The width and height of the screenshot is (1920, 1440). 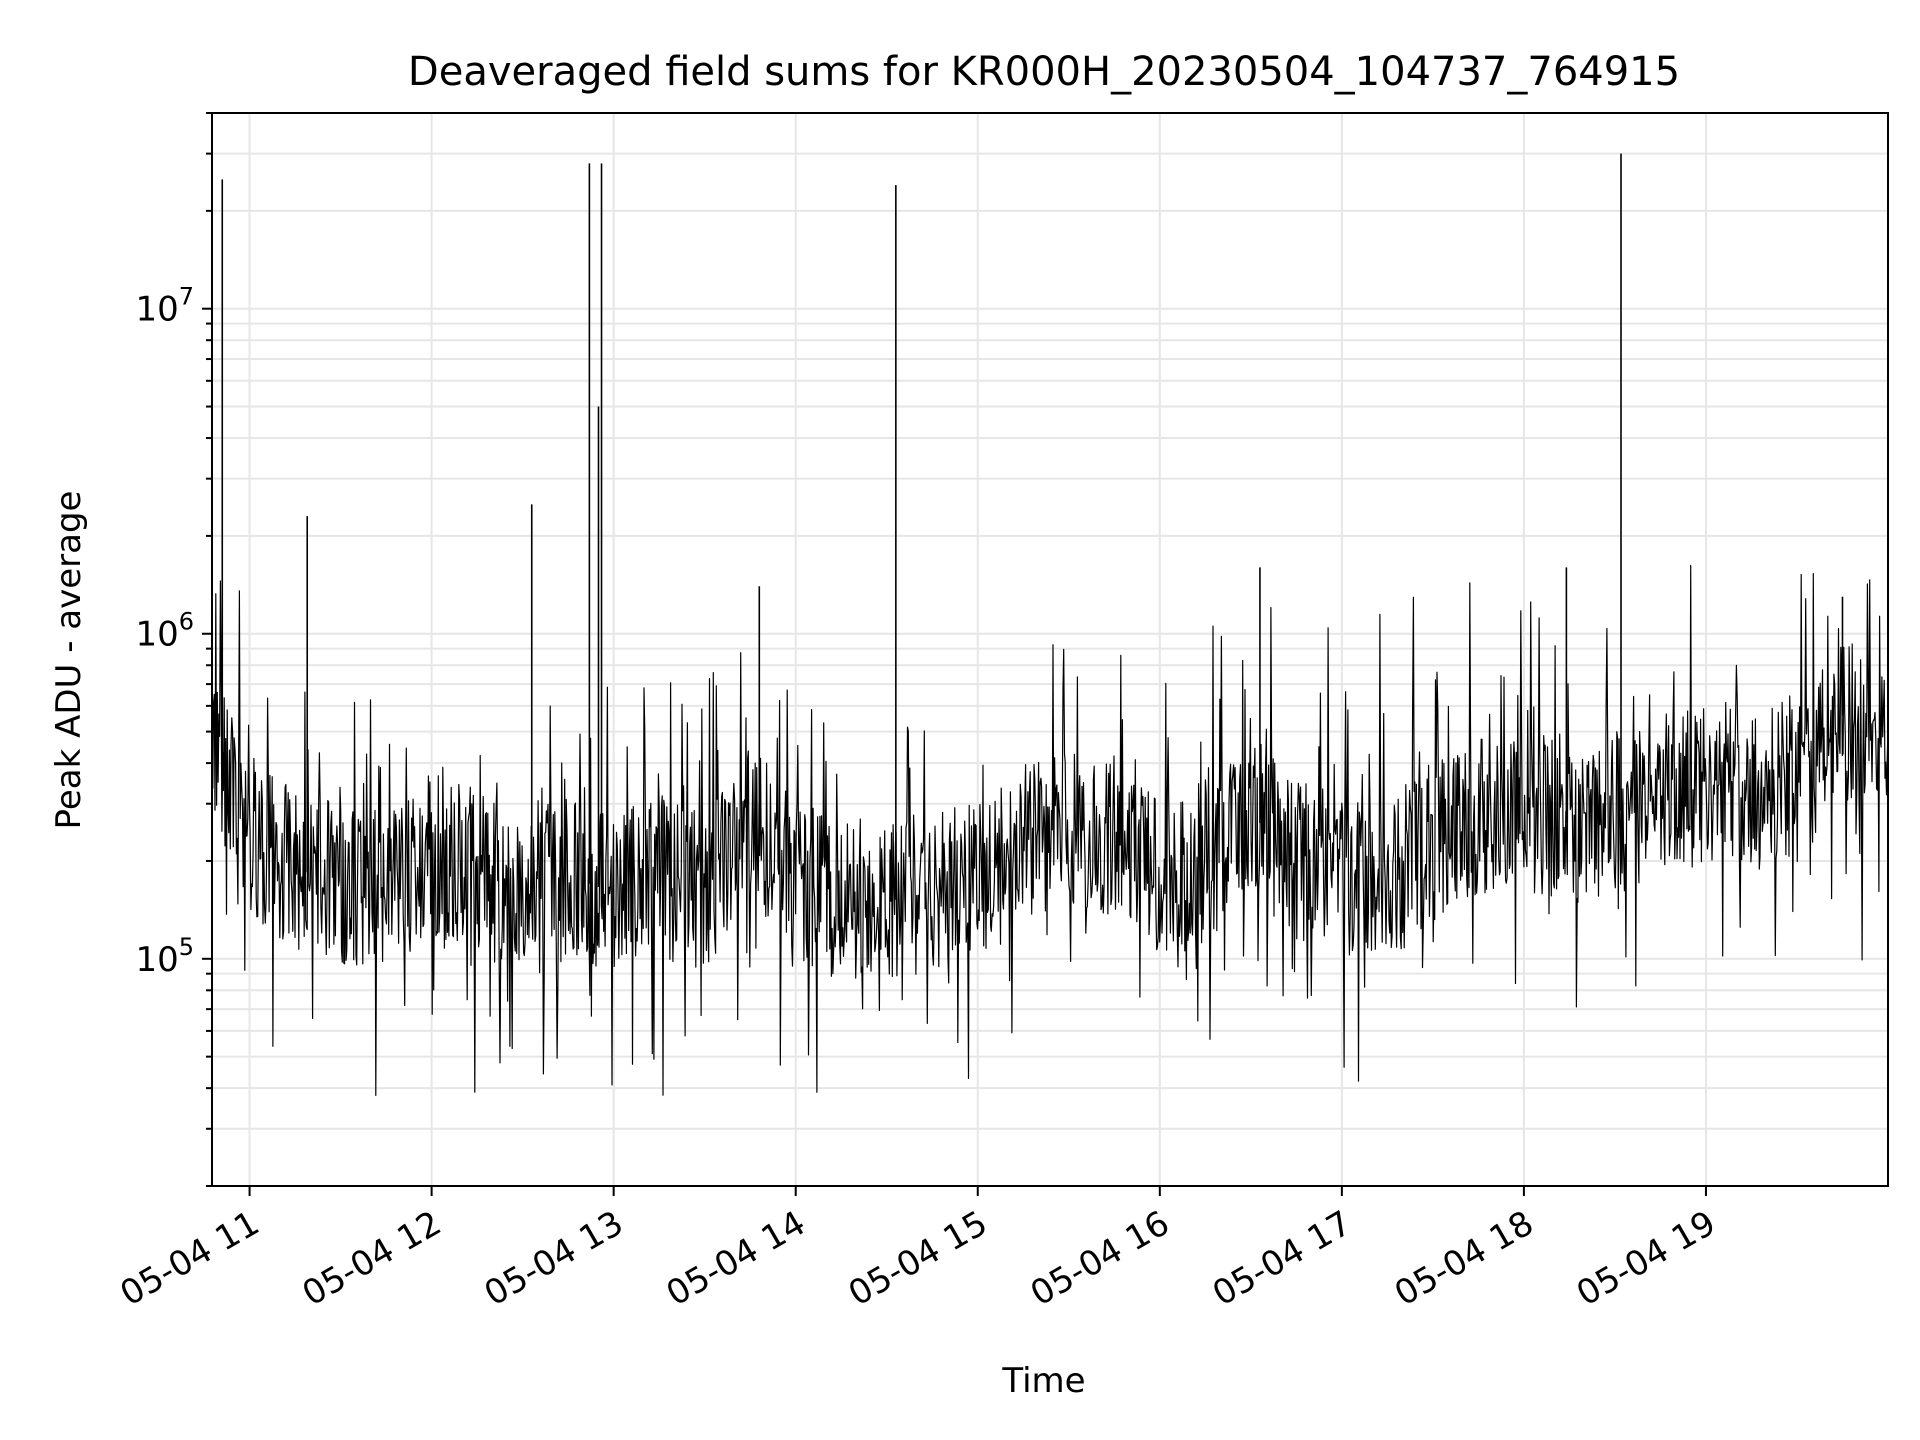 What do you see at coordinates (164, 306) in the screenshot?
I see `y-tick-label: 10⁷` at bounding box center [164, 306].